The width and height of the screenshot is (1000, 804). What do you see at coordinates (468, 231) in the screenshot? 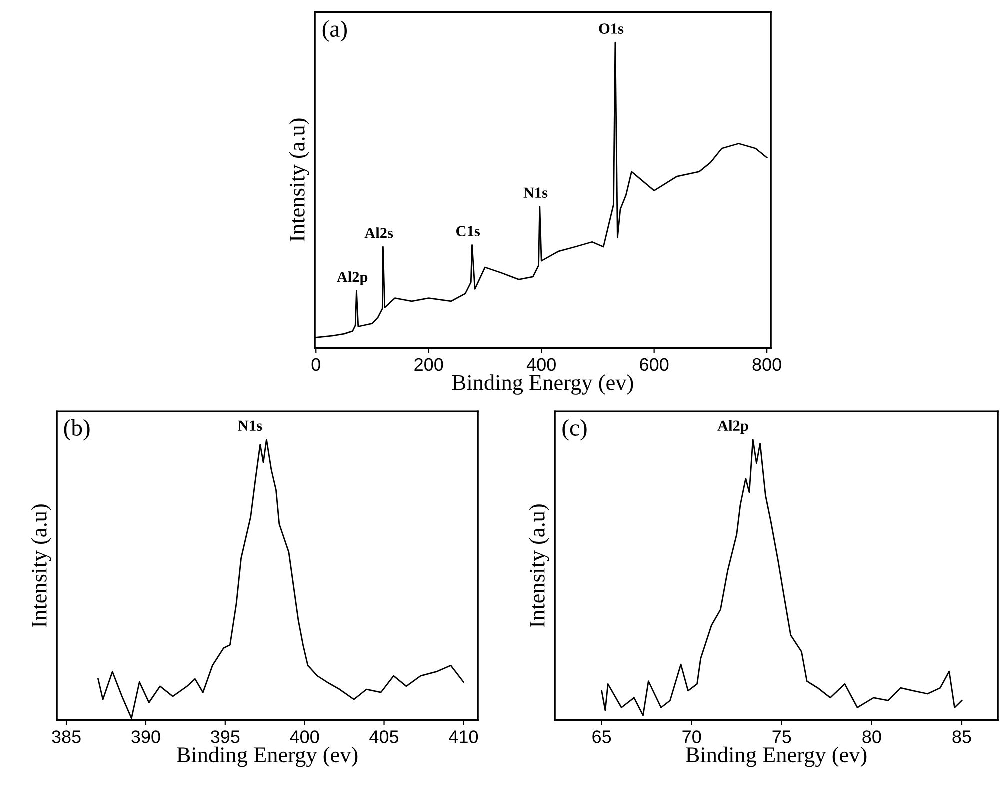
I see `annotation: C1s` at bounding box center [468, 231].